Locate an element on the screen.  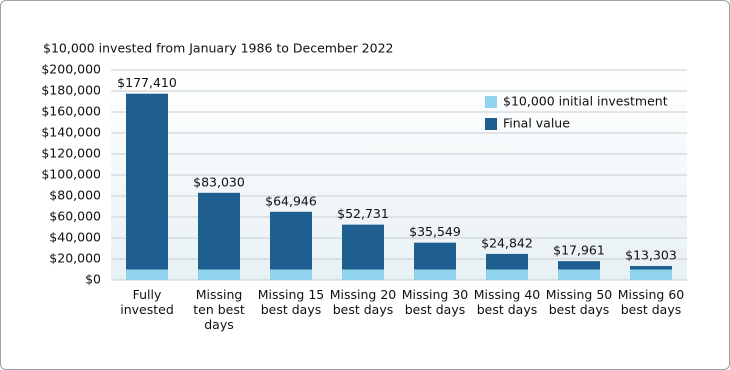
legend-label: $10,000 initial investment is located at coordinates (585, 101).